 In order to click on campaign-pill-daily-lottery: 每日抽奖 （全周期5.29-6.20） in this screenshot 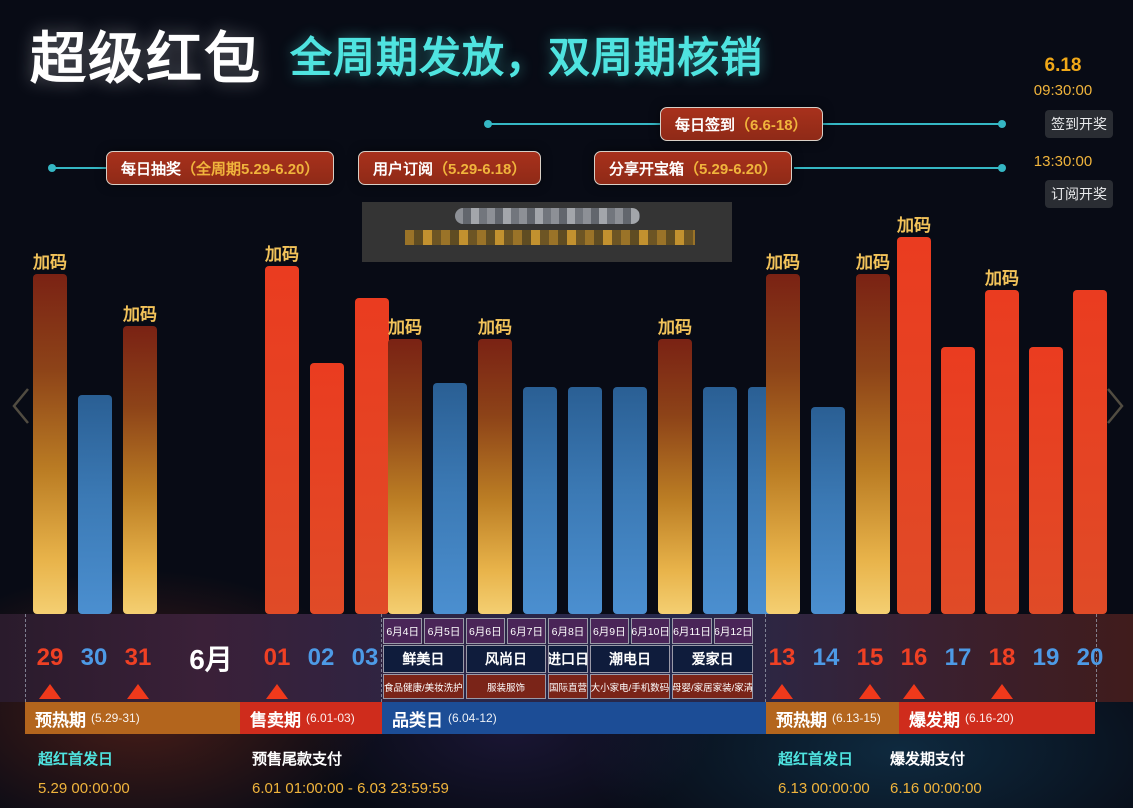, I will do `click(220, 168)`.